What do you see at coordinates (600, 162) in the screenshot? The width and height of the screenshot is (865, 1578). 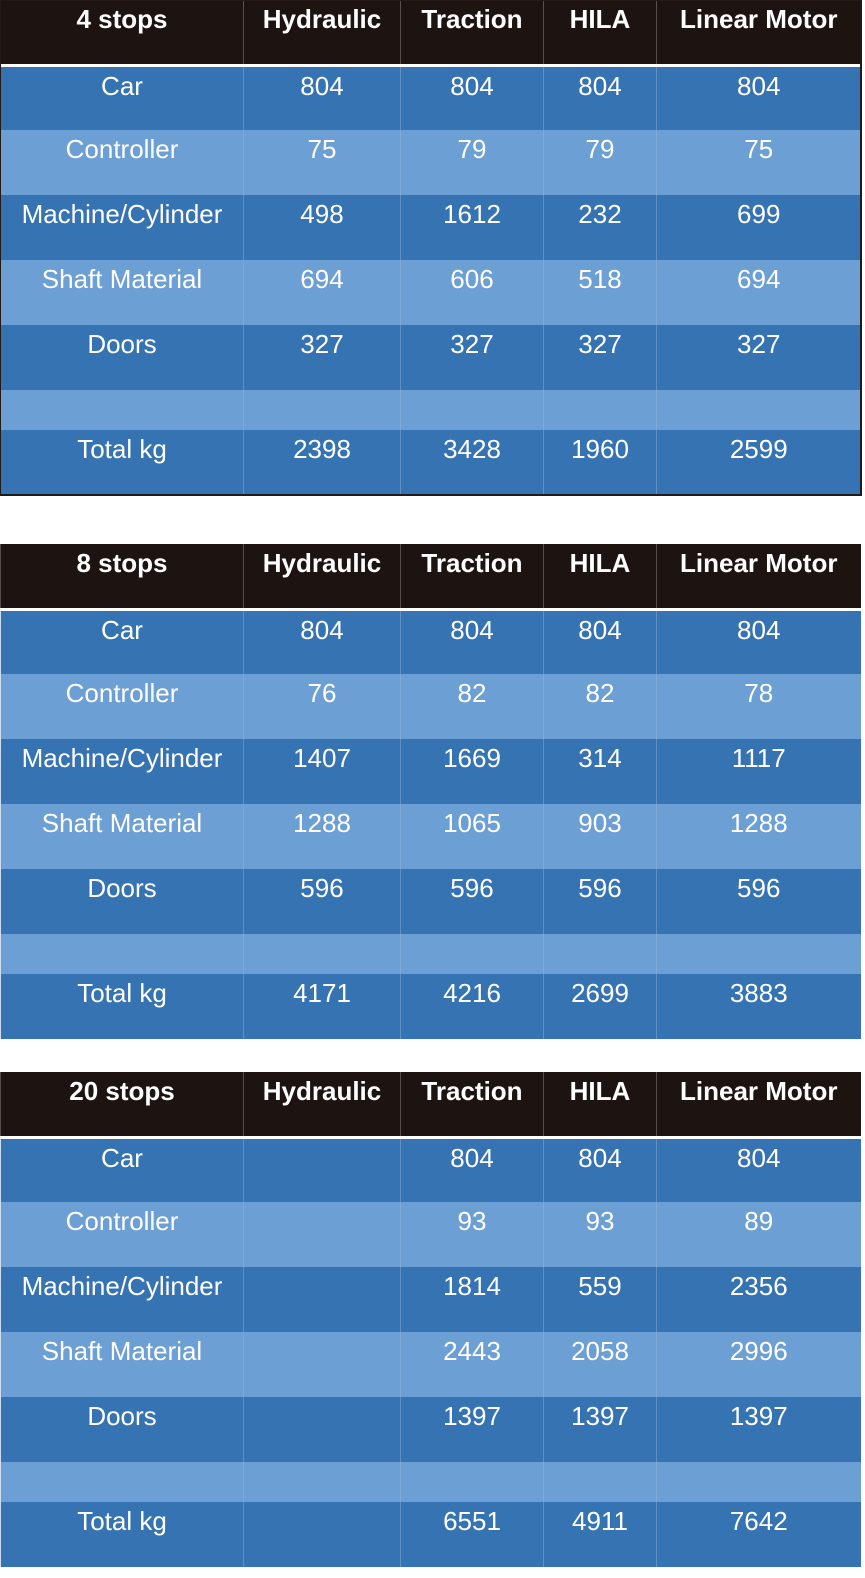 I see `cell-value: 79` at bounding box center [600, 162].